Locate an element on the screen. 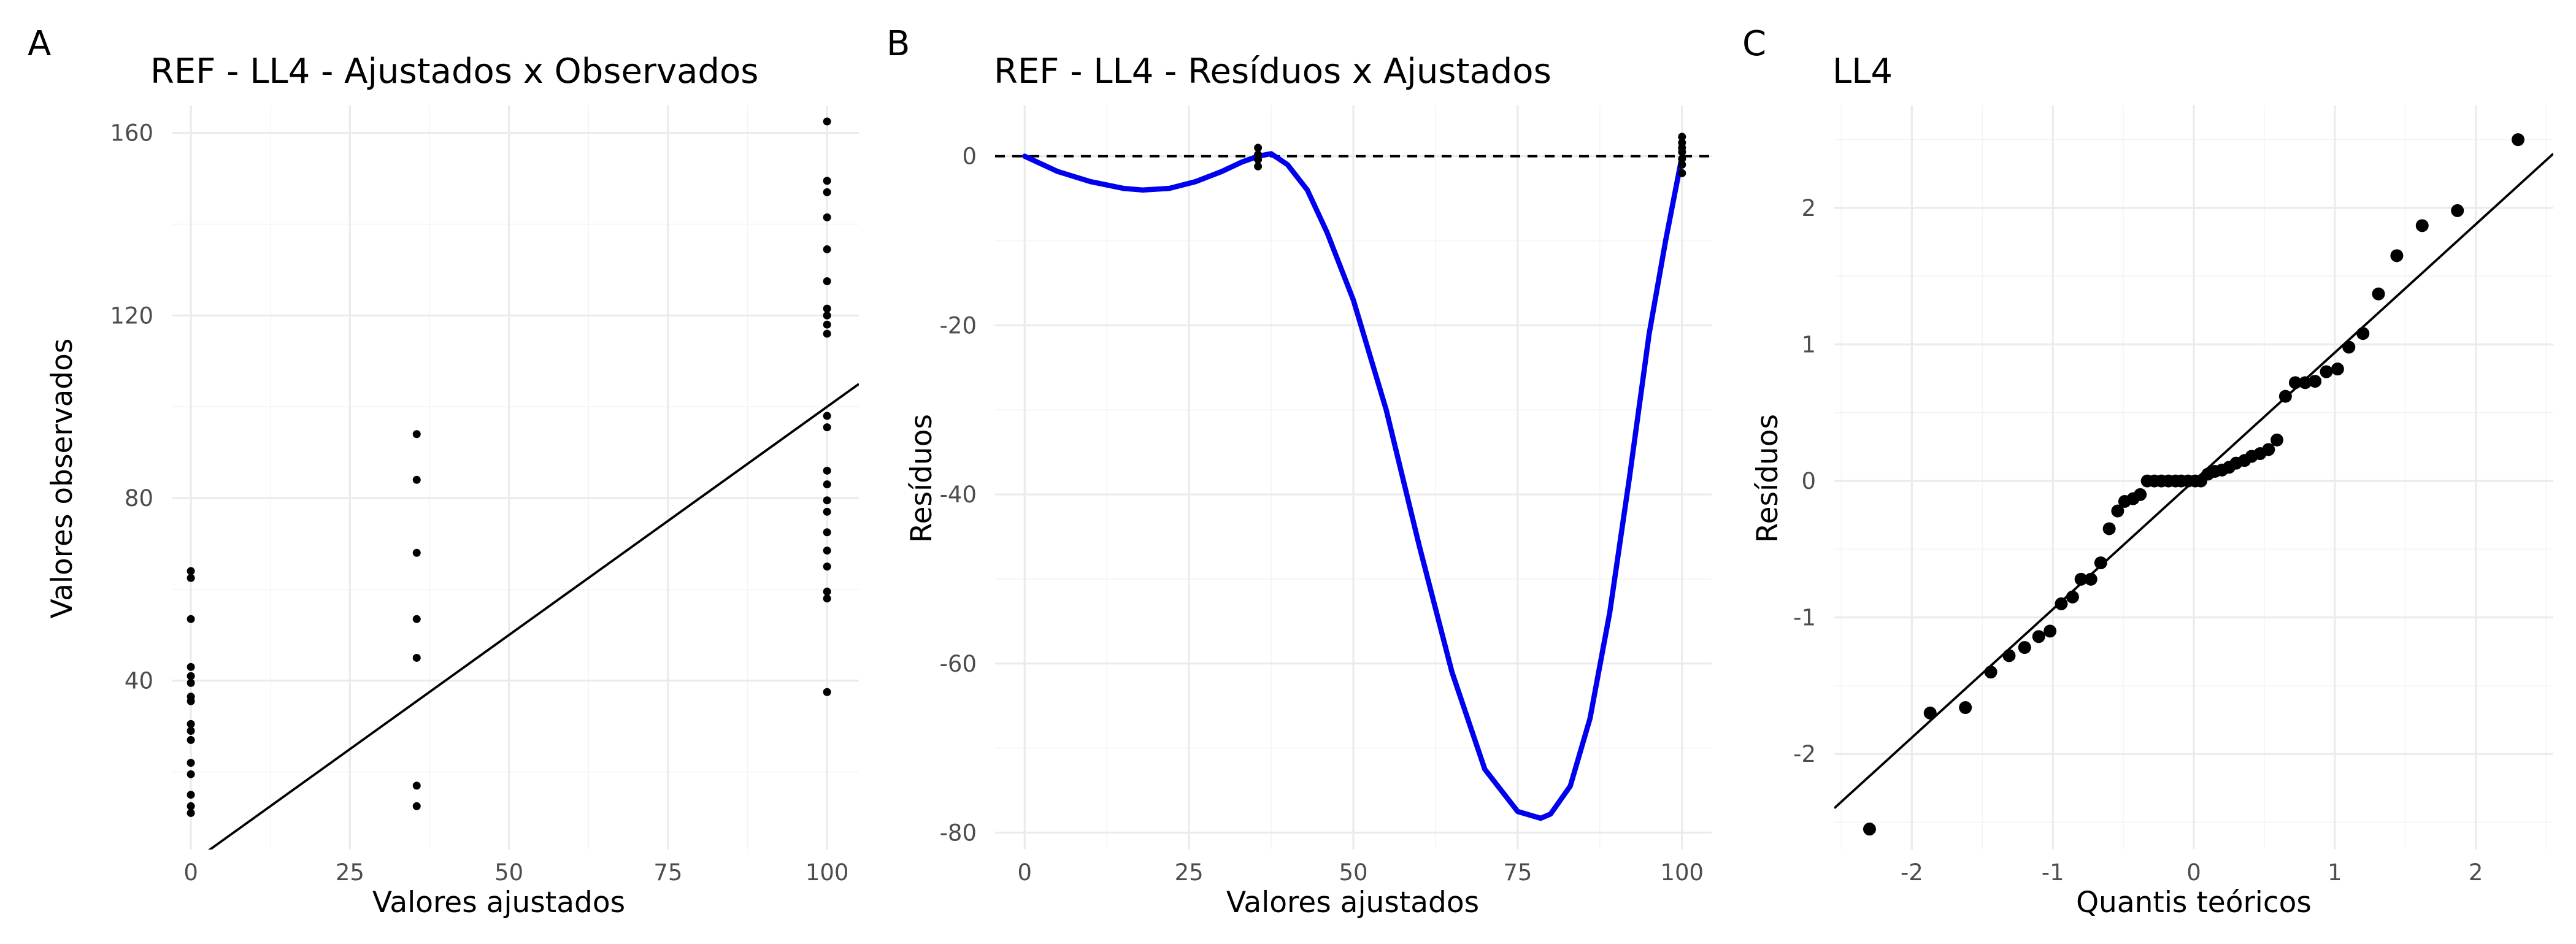  panel-a-x-tick-label: 25 is located at coordinates (350, 872).